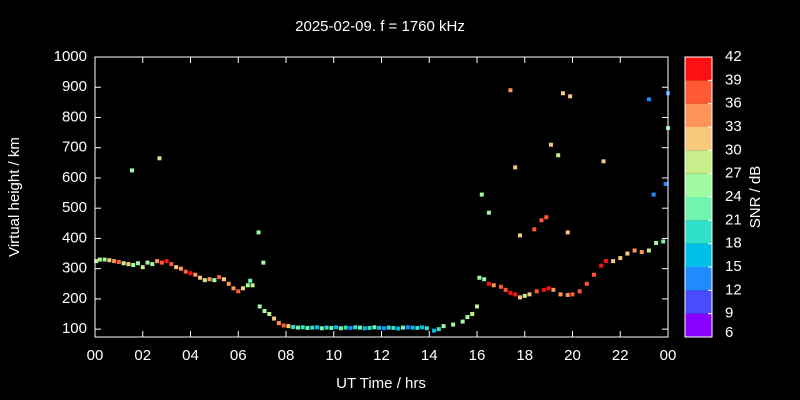 The height and width of the screenshot is (400, 800). What do you see at coordinates (74, 268) in the screenshot?
I see `y-tick-label: 300` at bounding box center [74, 268].